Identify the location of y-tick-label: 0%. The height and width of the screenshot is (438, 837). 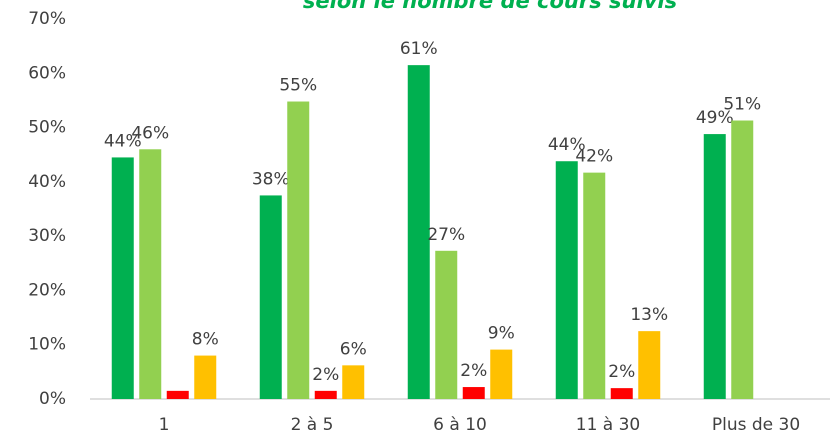
(52, 399).